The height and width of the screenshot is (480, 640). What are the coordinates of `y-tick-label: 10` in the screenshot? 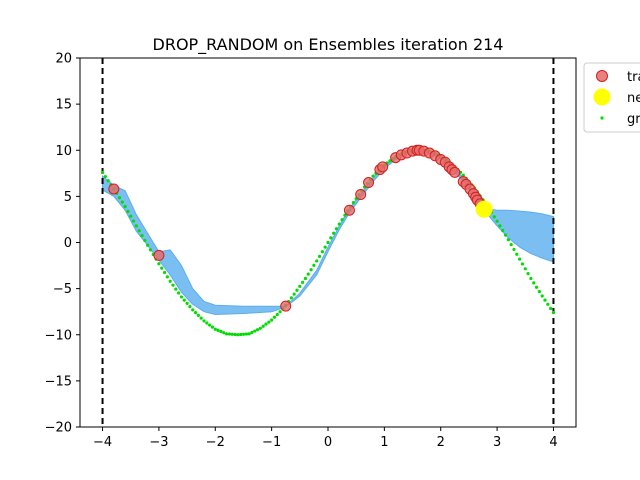 It's located at (63, 151).